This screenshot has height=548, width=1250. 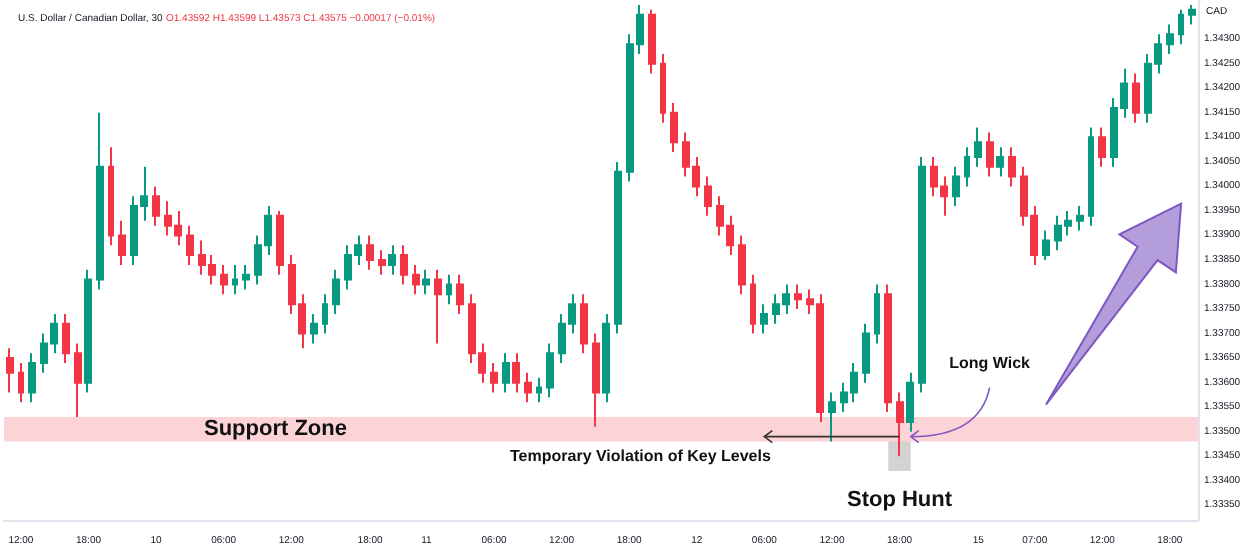 I want to click on band-label: Support Zone, so click(x=275, y=429).